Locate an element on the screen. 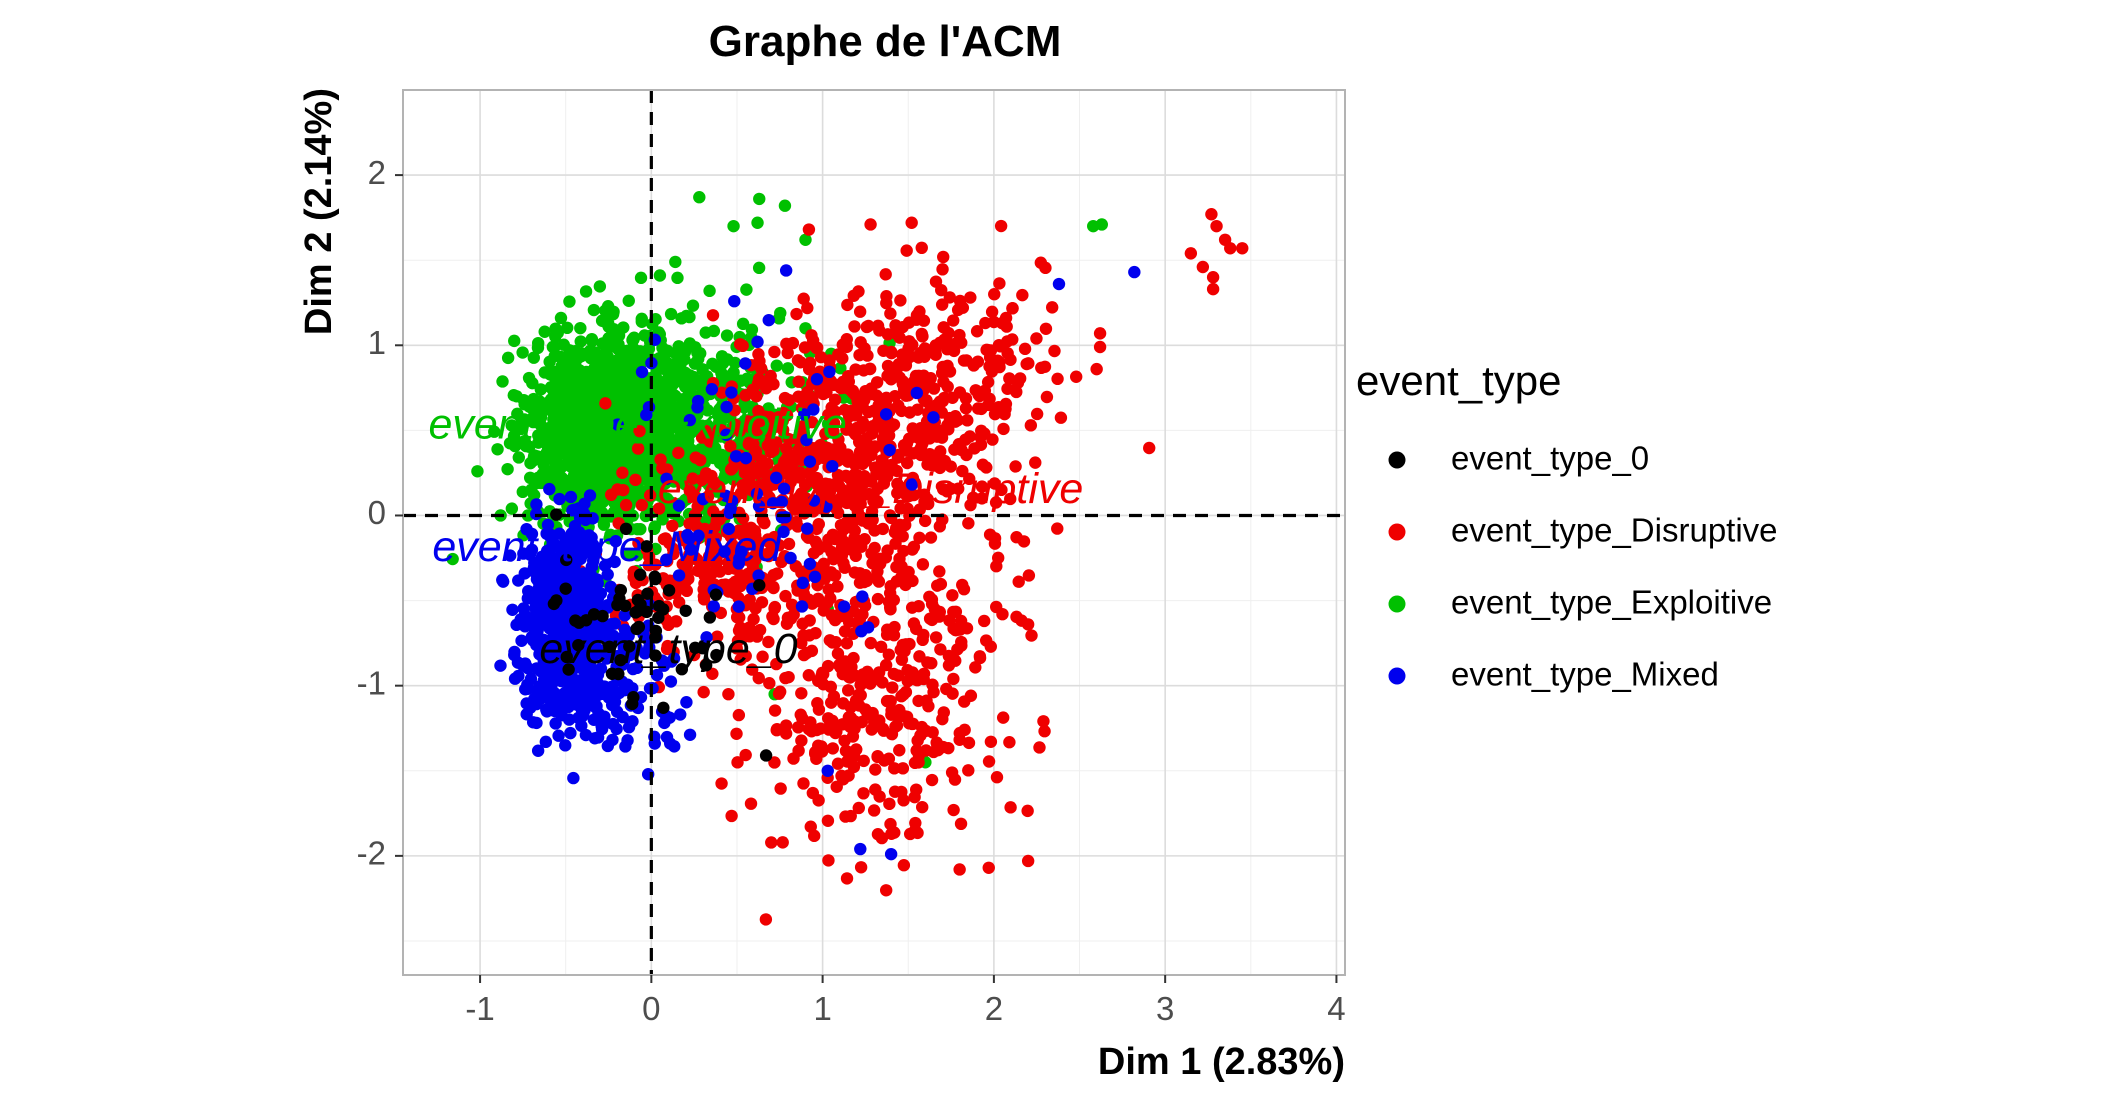 Image resolution: width=2103 pixels, height=1103 pixels. y-tick-label: 1 is located at coordinates (377, 342).